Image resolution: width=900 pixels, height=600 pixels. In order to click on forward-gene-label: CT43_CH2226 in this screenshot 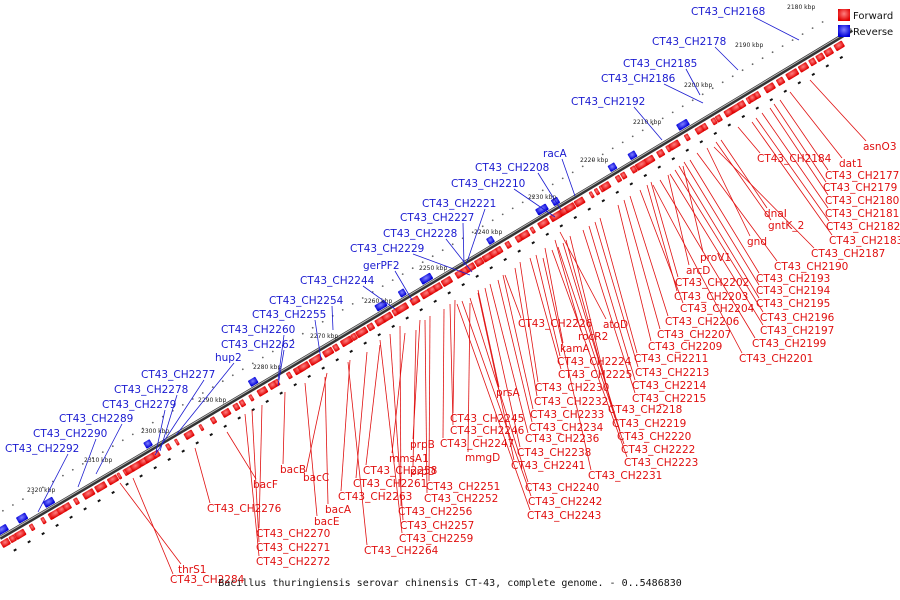, I will do `click(555, 324)`.